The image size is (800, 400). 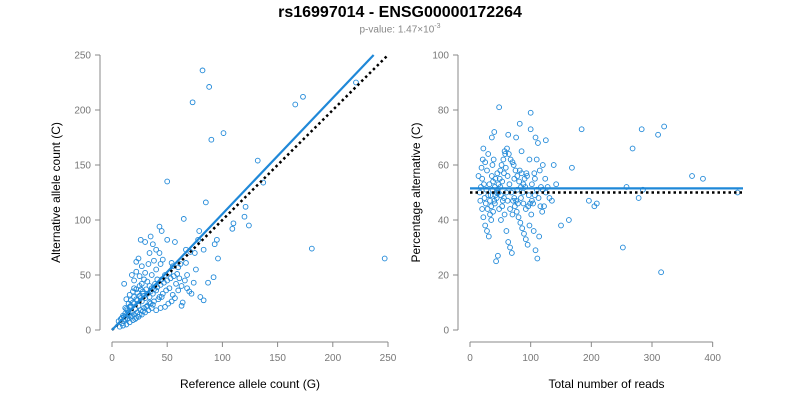 I want to click on allele-count-y-axis-label: Alternative allele count (C), so click(x=56, y=192).